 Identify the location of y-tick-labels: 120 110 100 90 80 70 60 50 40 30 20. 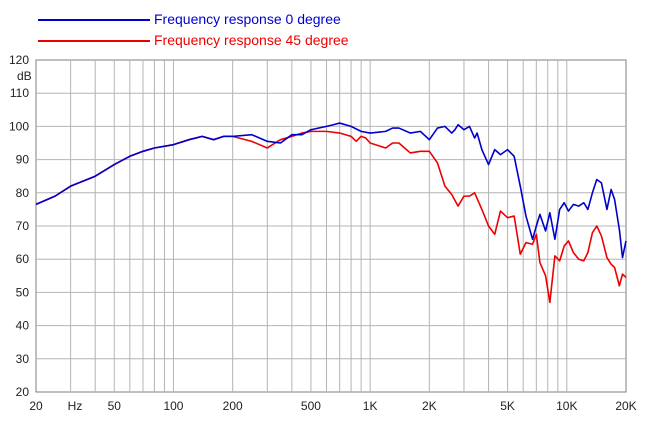
(19, 226).